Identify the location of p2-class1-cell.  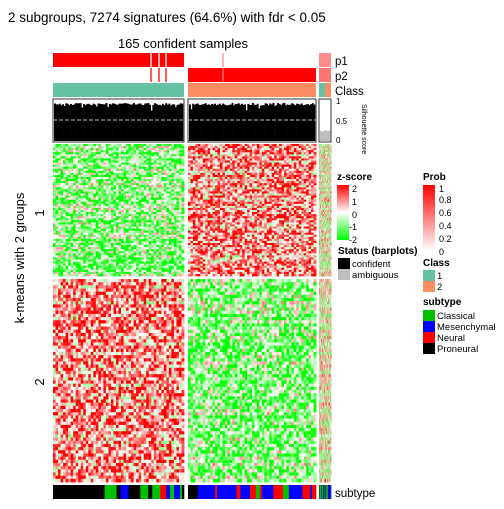
(118, 75).